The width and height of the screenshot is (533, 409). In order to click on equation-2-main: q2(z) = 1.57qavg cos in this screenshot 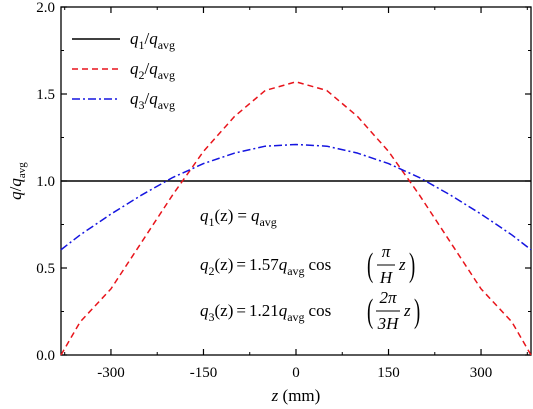, I will do `click(265, 266)`.